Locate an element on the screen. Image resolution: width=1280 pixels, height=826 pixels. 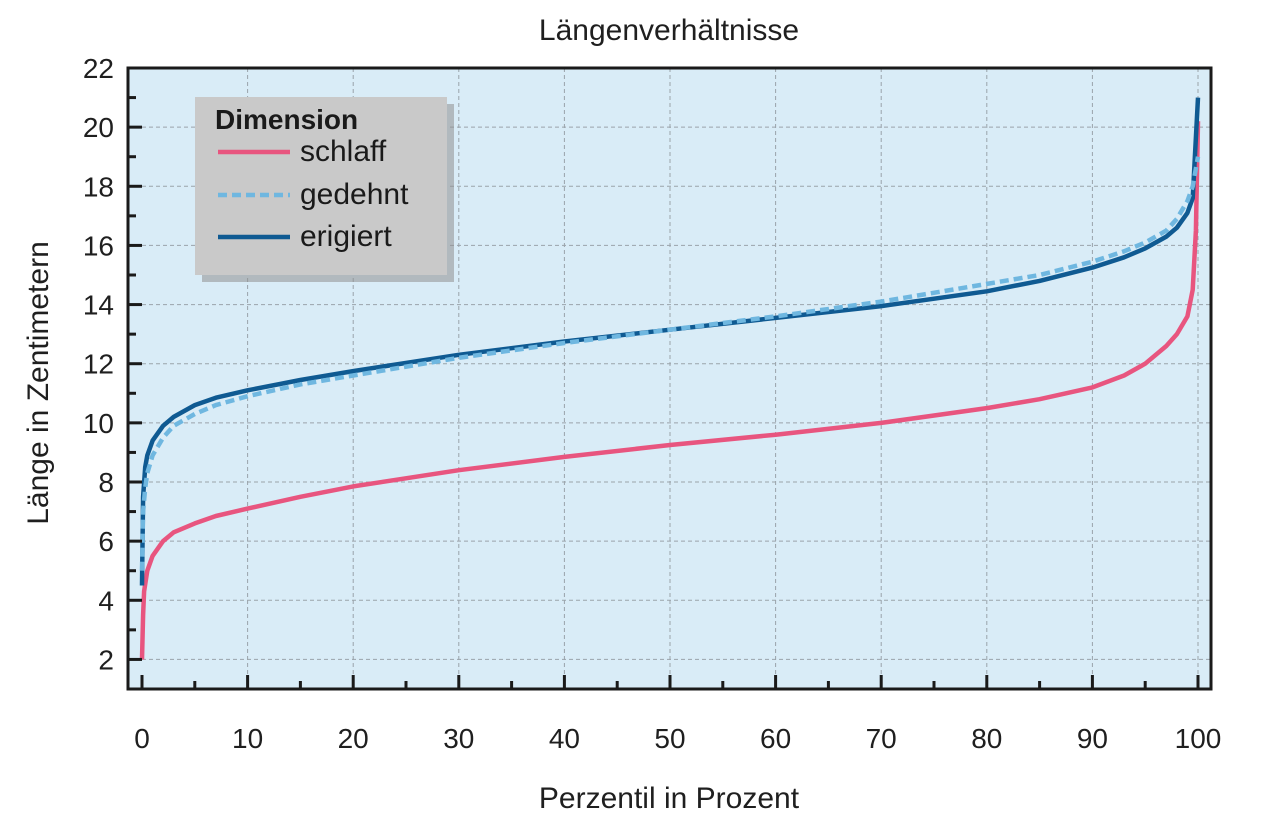
y-axis-label: Länge in Zentimetern is located at coordinates (38, 383).